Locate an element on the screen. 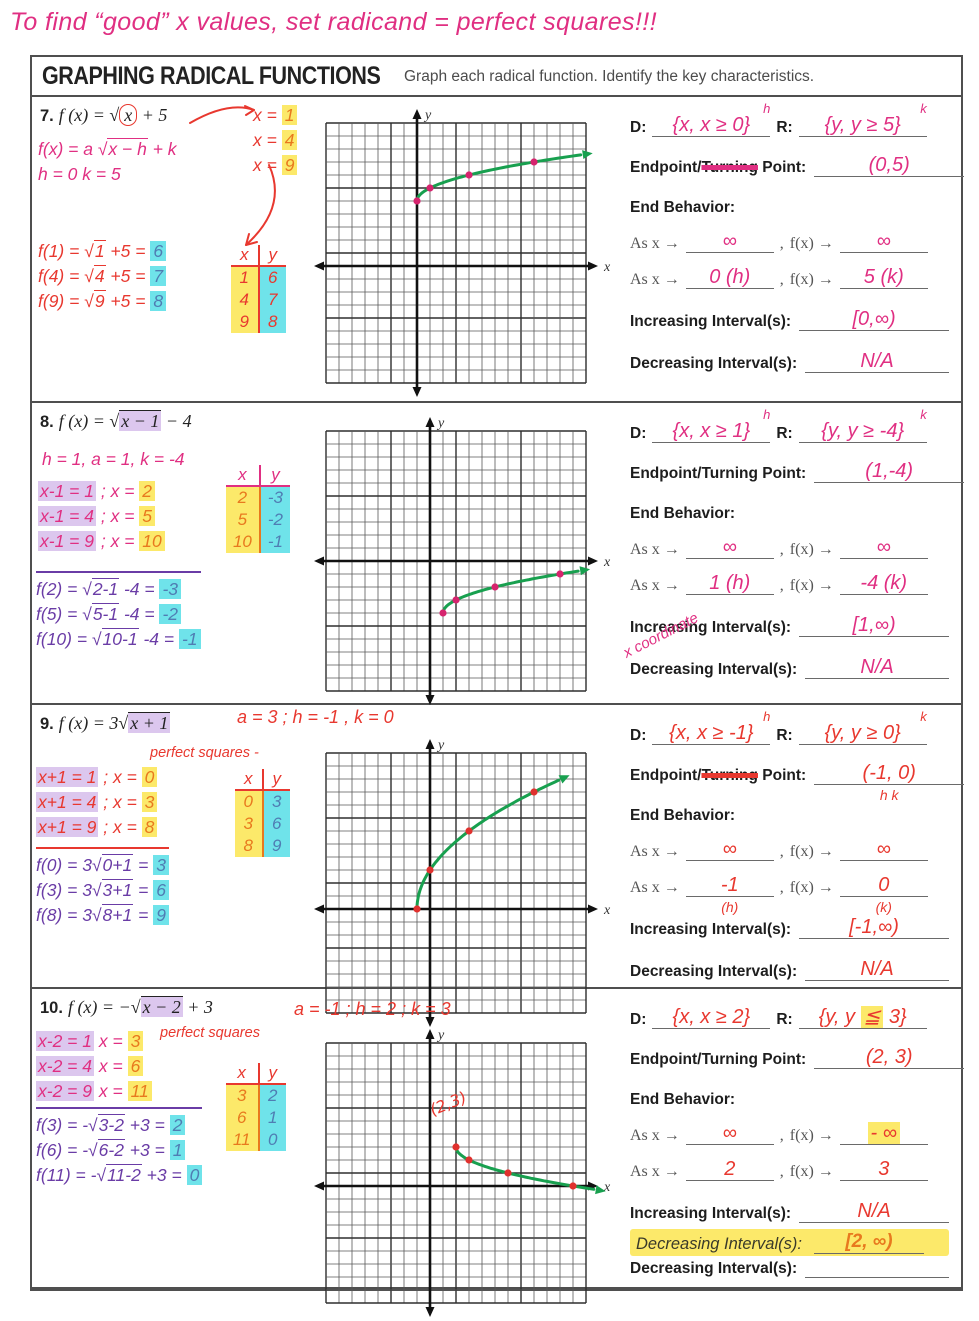  xy-table-header: x is located at coordinates (242, 1074).